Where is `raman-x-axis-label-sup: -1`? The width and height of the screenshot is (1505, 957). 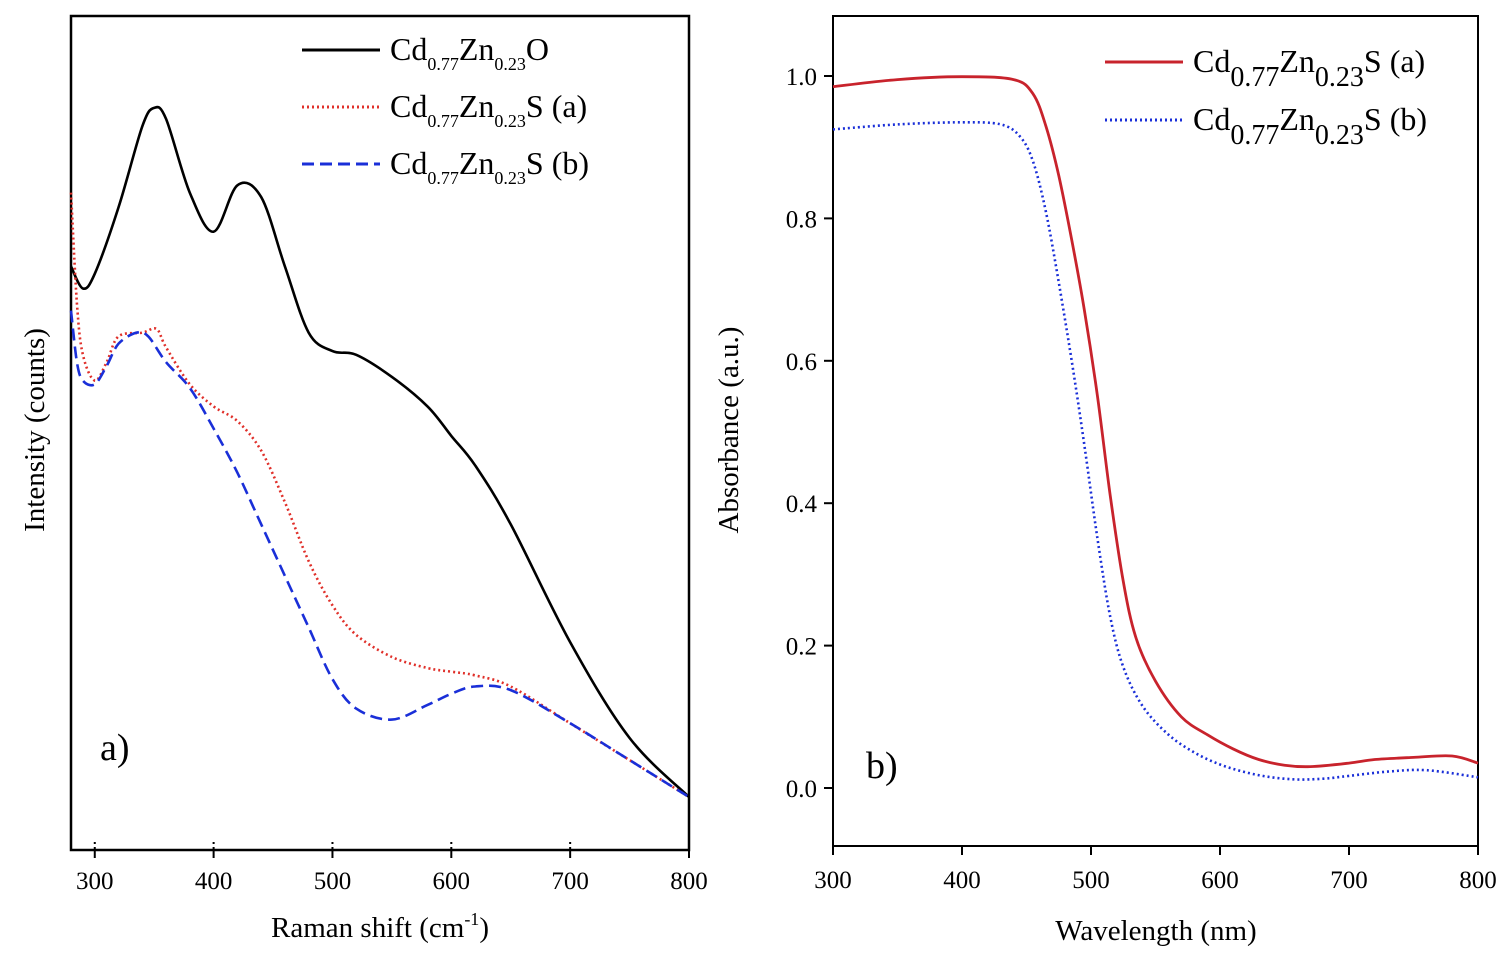 raman-x-axis-label-sup: -1 is located at coordinates (471, 919).